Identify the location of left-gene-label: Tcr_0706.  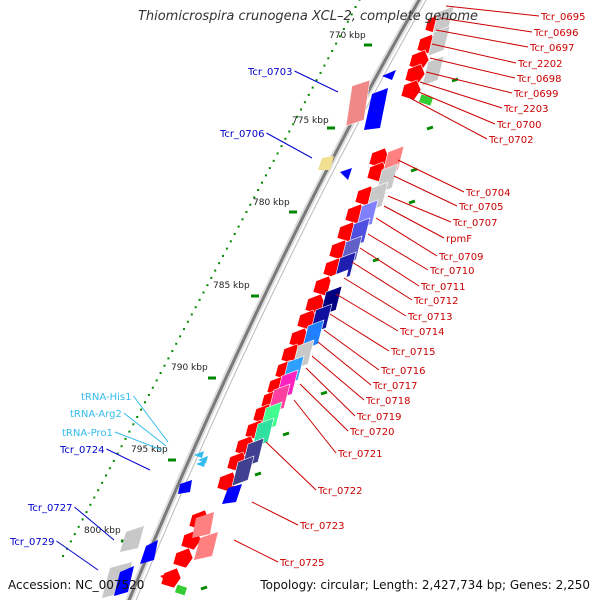
(241, 134).